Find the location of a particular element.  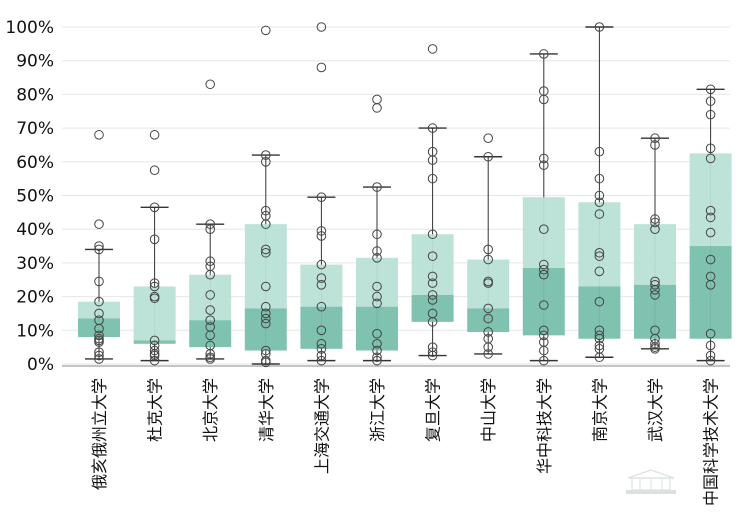

y-tick-label: 80% is located at coordinates (35, 95).